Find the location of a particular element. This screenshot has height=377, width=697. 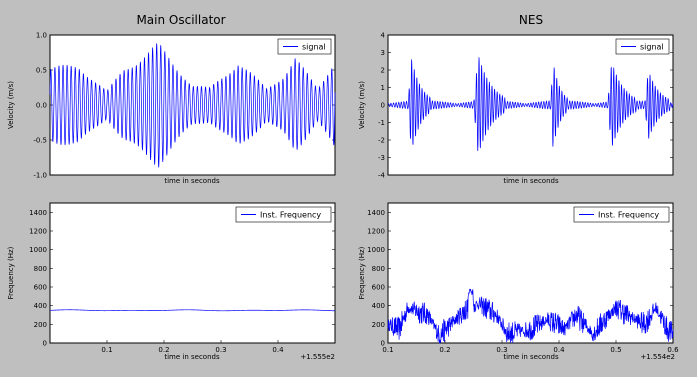

x-tick-label: 0.5 is located at coordinates (615, 350).